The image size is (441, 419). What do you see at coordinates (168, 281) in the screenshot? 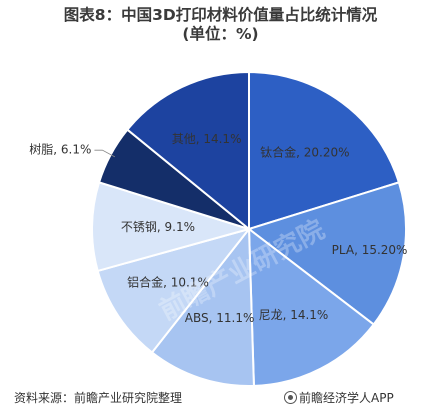
I see `slice-label-5: 铝合金, 10.1%` at bounding box center [168, 281].